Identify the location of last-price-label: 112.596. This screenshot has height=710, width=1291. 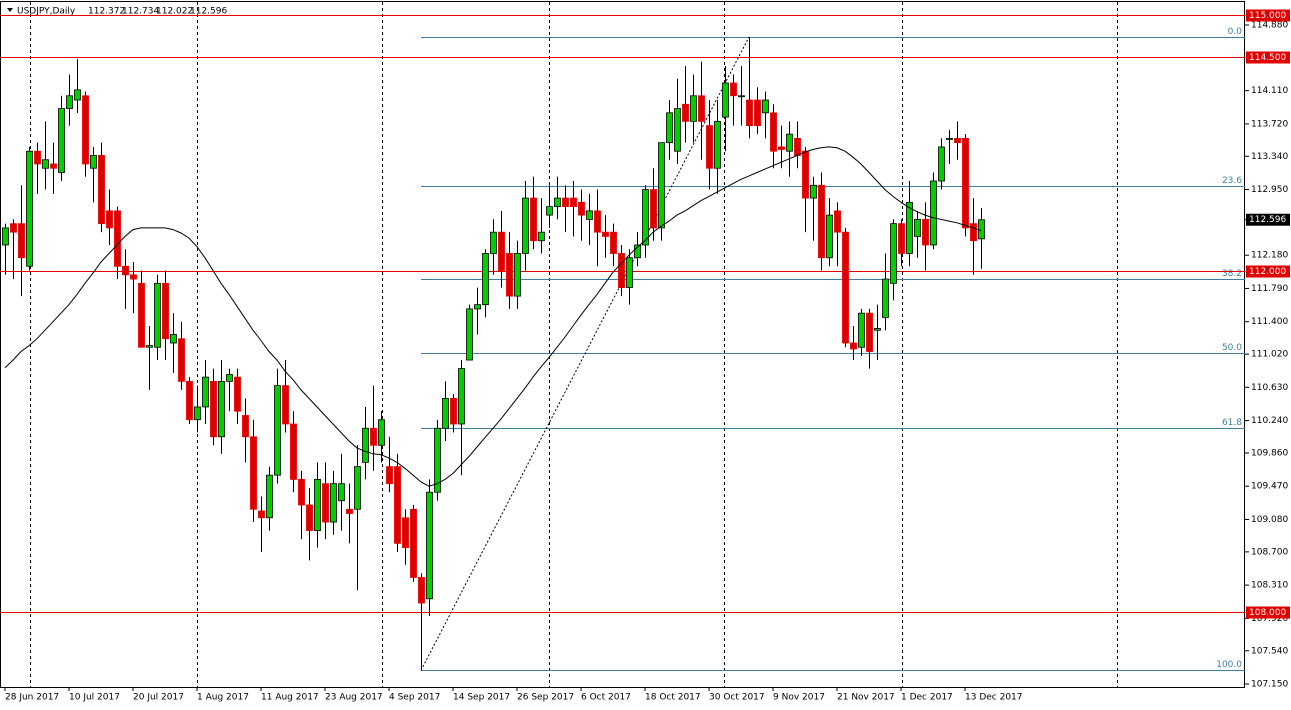
(1267, 220).